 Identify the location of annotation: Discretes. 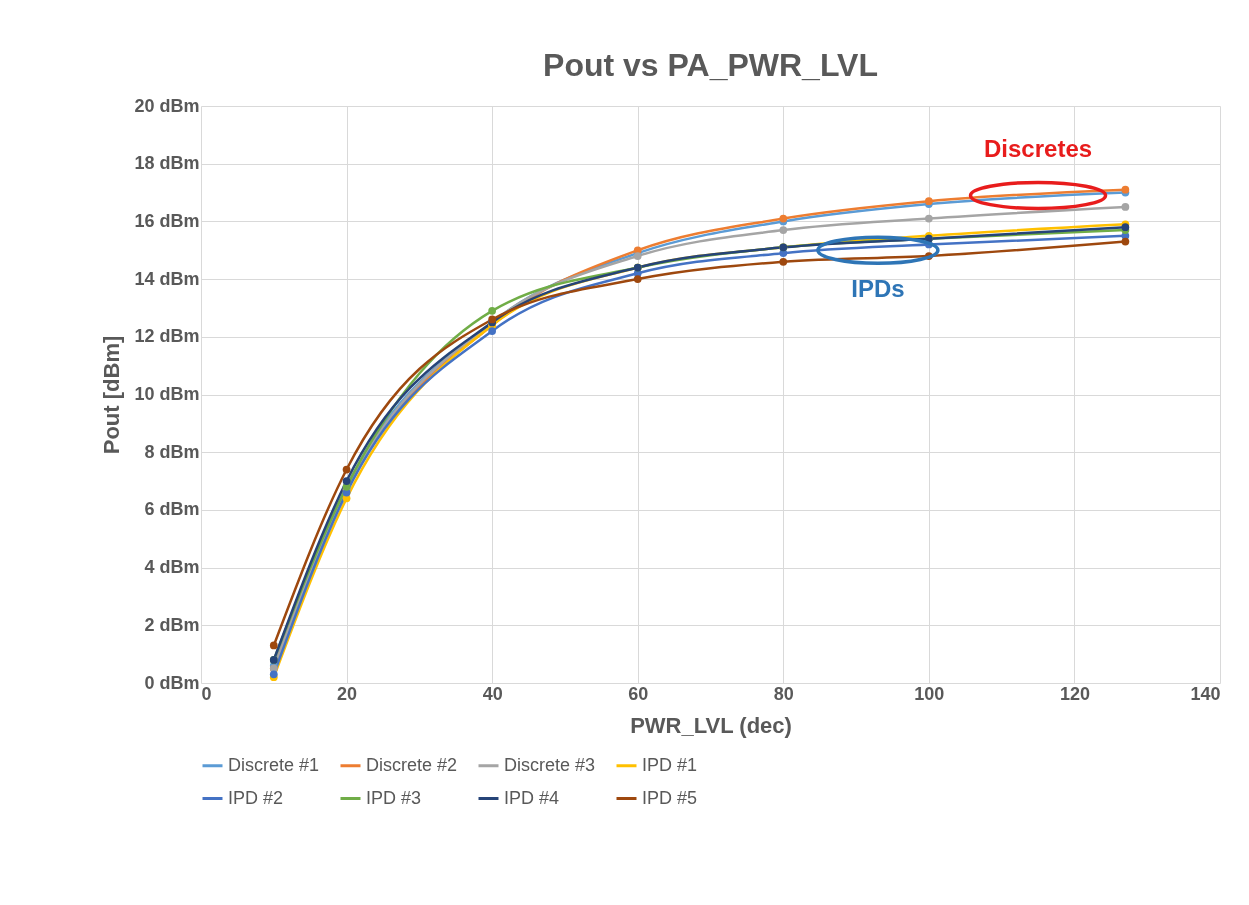
(1038, 149).